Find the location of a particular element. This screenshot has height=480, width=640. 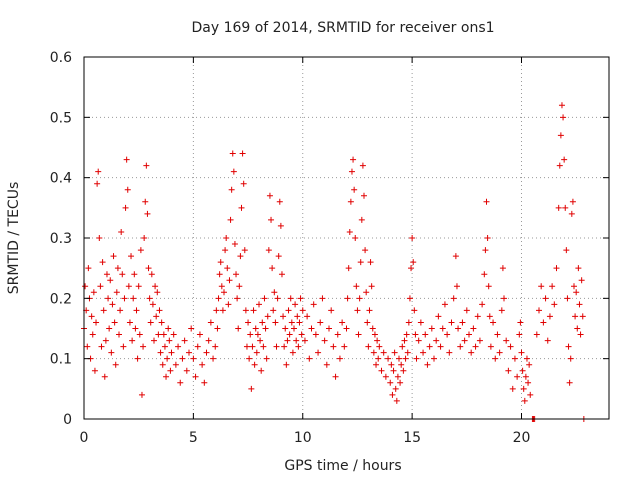

y-tick-label: 0.5 is located at coordinates (61, 118).